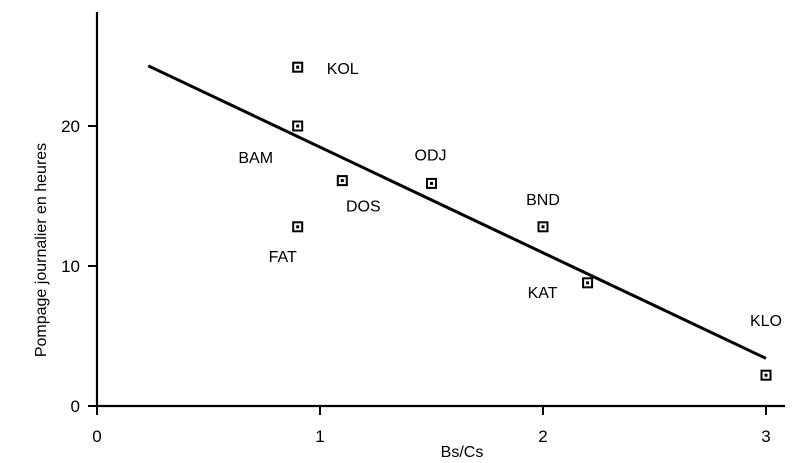  What do you see at coordinates (766, 347) in the screenshot?
I see `data-point-klo: KLO` at bounding box center [766, 347].